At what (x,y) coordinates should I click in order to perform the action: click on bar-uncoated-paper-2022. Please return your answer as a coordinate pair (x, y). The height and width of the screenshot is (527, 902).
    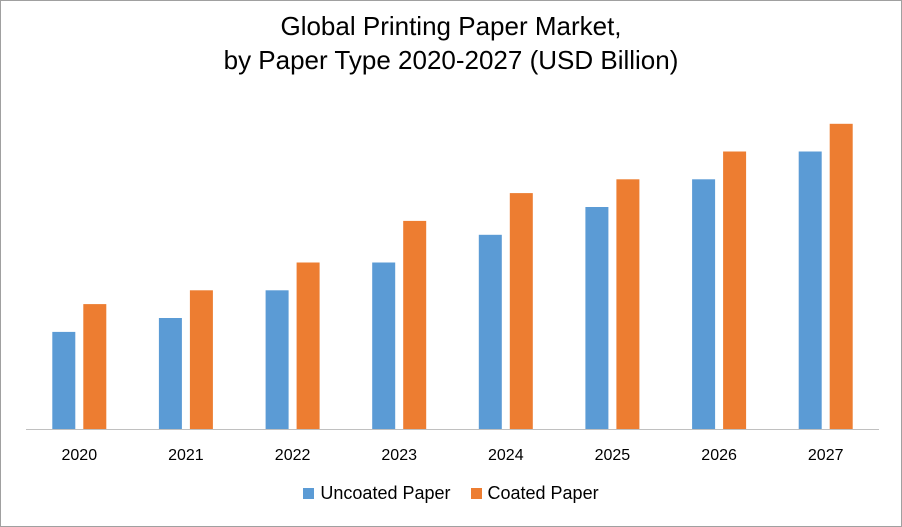
    Looking at the image, I should click on (277, 360).